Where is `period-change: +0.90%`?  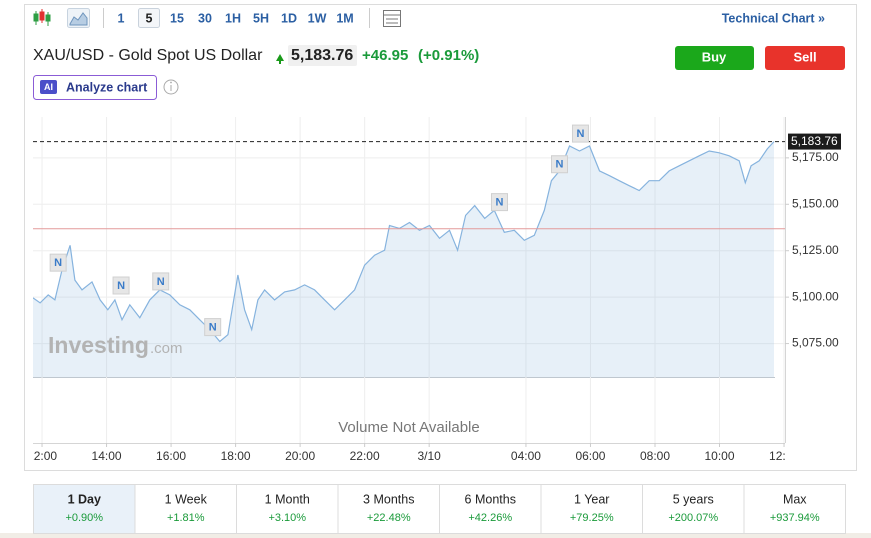
period-change: +0.90% is located at coordinates (84, 518).